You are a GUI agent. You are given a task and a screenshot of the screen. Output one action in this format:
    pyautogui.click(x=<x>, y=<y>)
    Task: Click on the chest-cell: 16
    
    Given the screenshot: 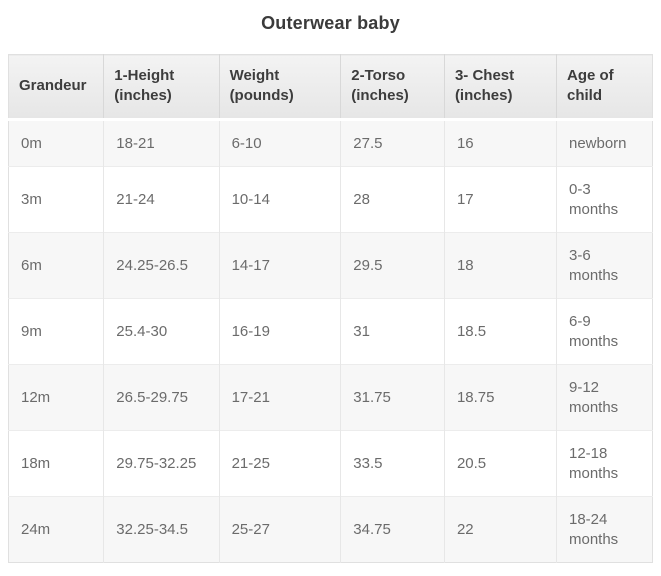 What is the action you would take?
    pyautogui.click(x=500, y=142)
    